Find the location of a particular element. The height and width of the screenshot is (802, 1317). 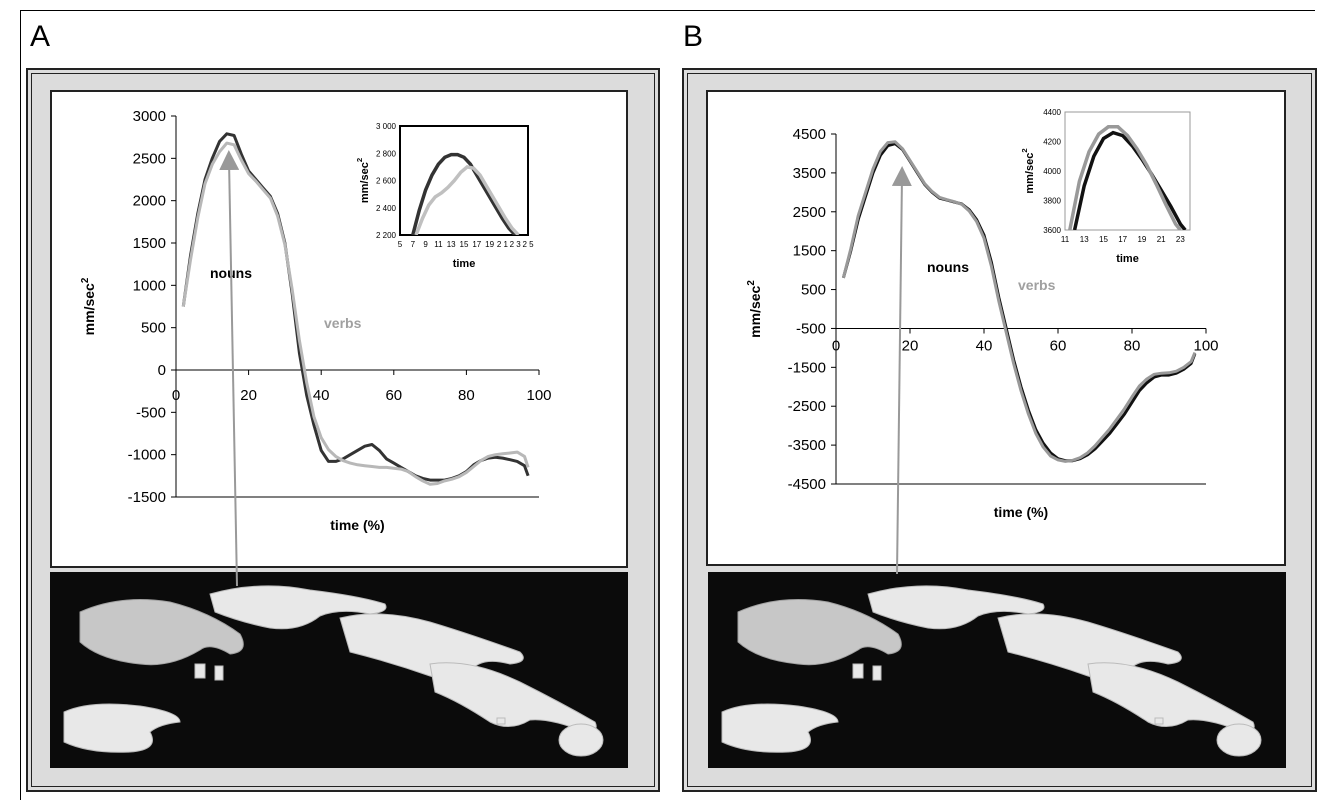

inset-y-tick-label: 4200 is located at coordinates (1052, 142).